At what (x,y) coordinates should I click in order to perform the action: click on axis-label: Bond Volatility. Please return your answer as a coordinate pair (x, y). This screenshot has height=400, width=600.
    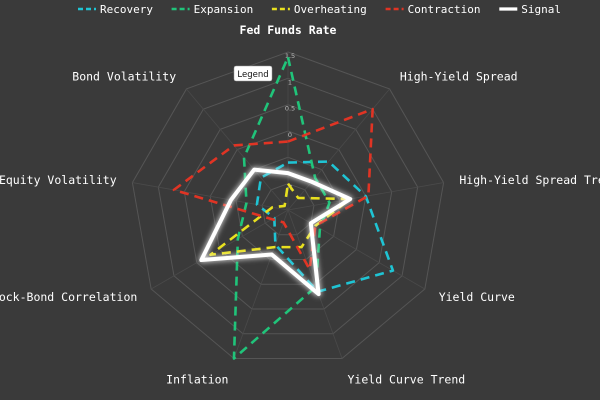
    Looking at the image, I should click on (124, 77).